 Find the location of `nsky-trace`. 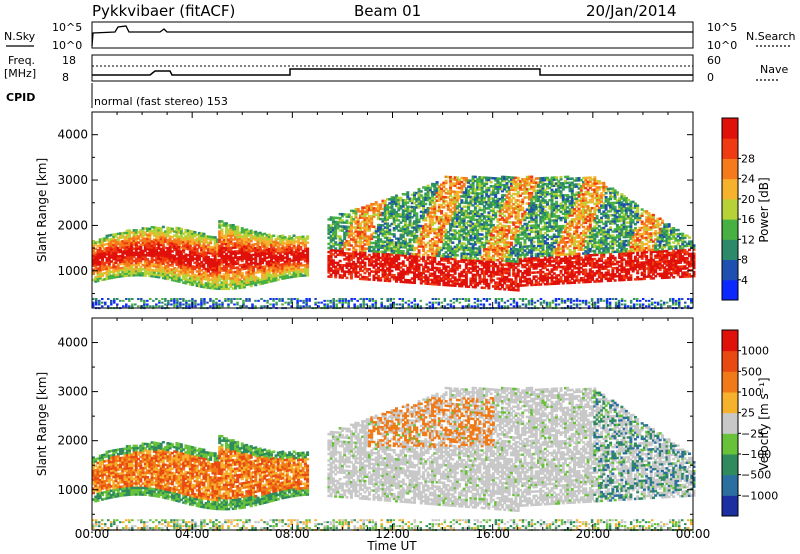

nsky-trace is located at coordinates (392, 36).